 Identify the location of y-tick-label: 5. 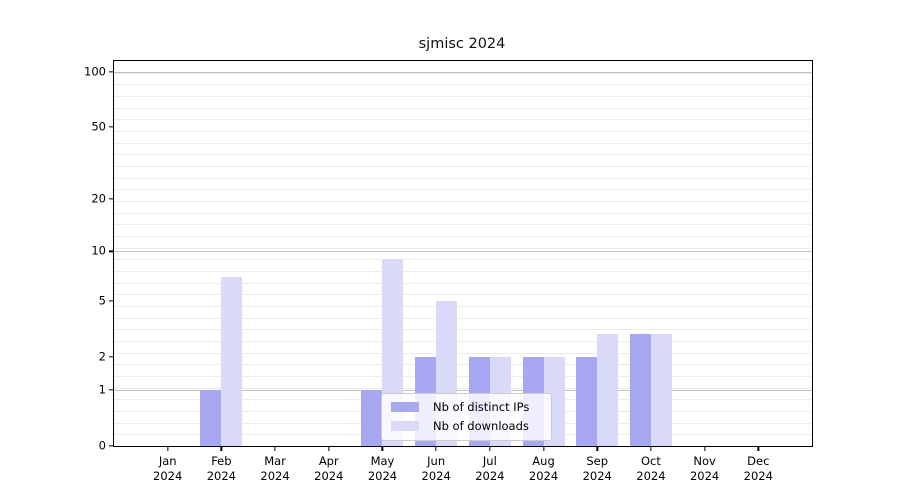
(102, 300).